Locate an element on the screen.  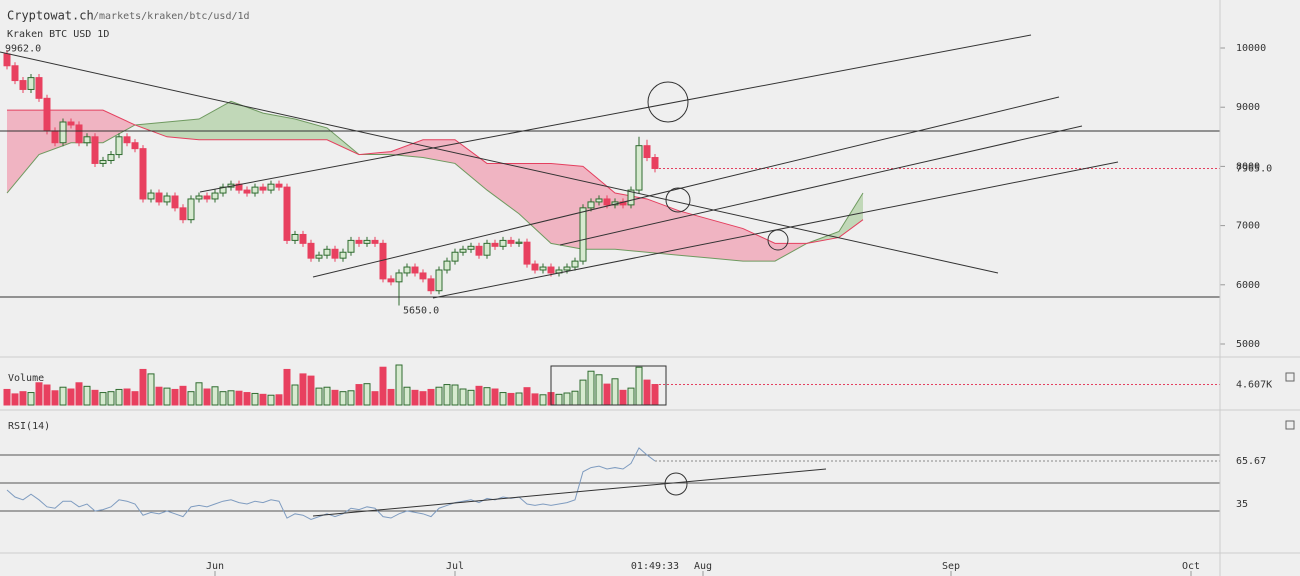
y-tick-label: 5000 is located at coordinates (1248, 344).